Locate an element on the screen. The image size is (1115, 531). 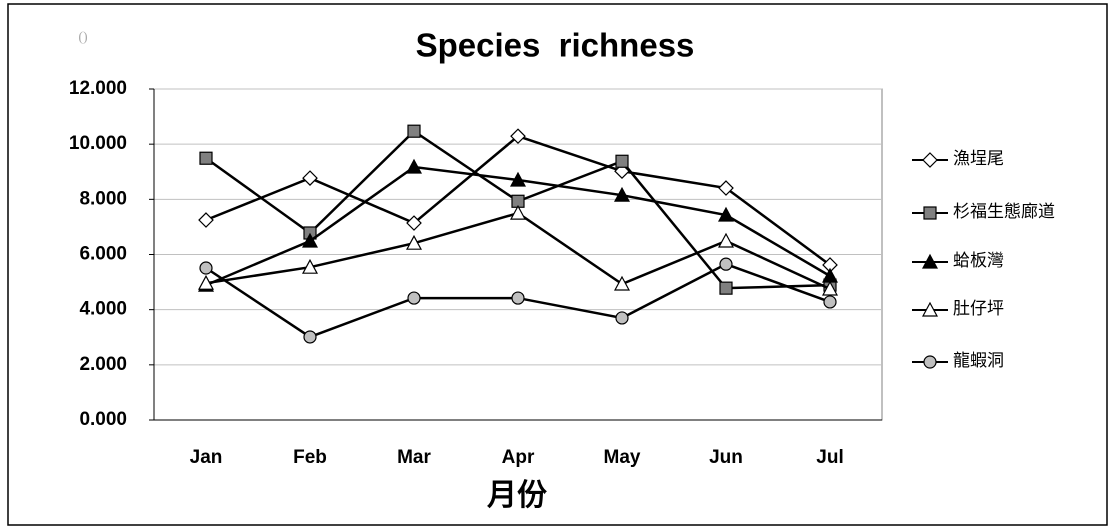
y-tick-label: 2.000 is located at coordinates (103, 364).